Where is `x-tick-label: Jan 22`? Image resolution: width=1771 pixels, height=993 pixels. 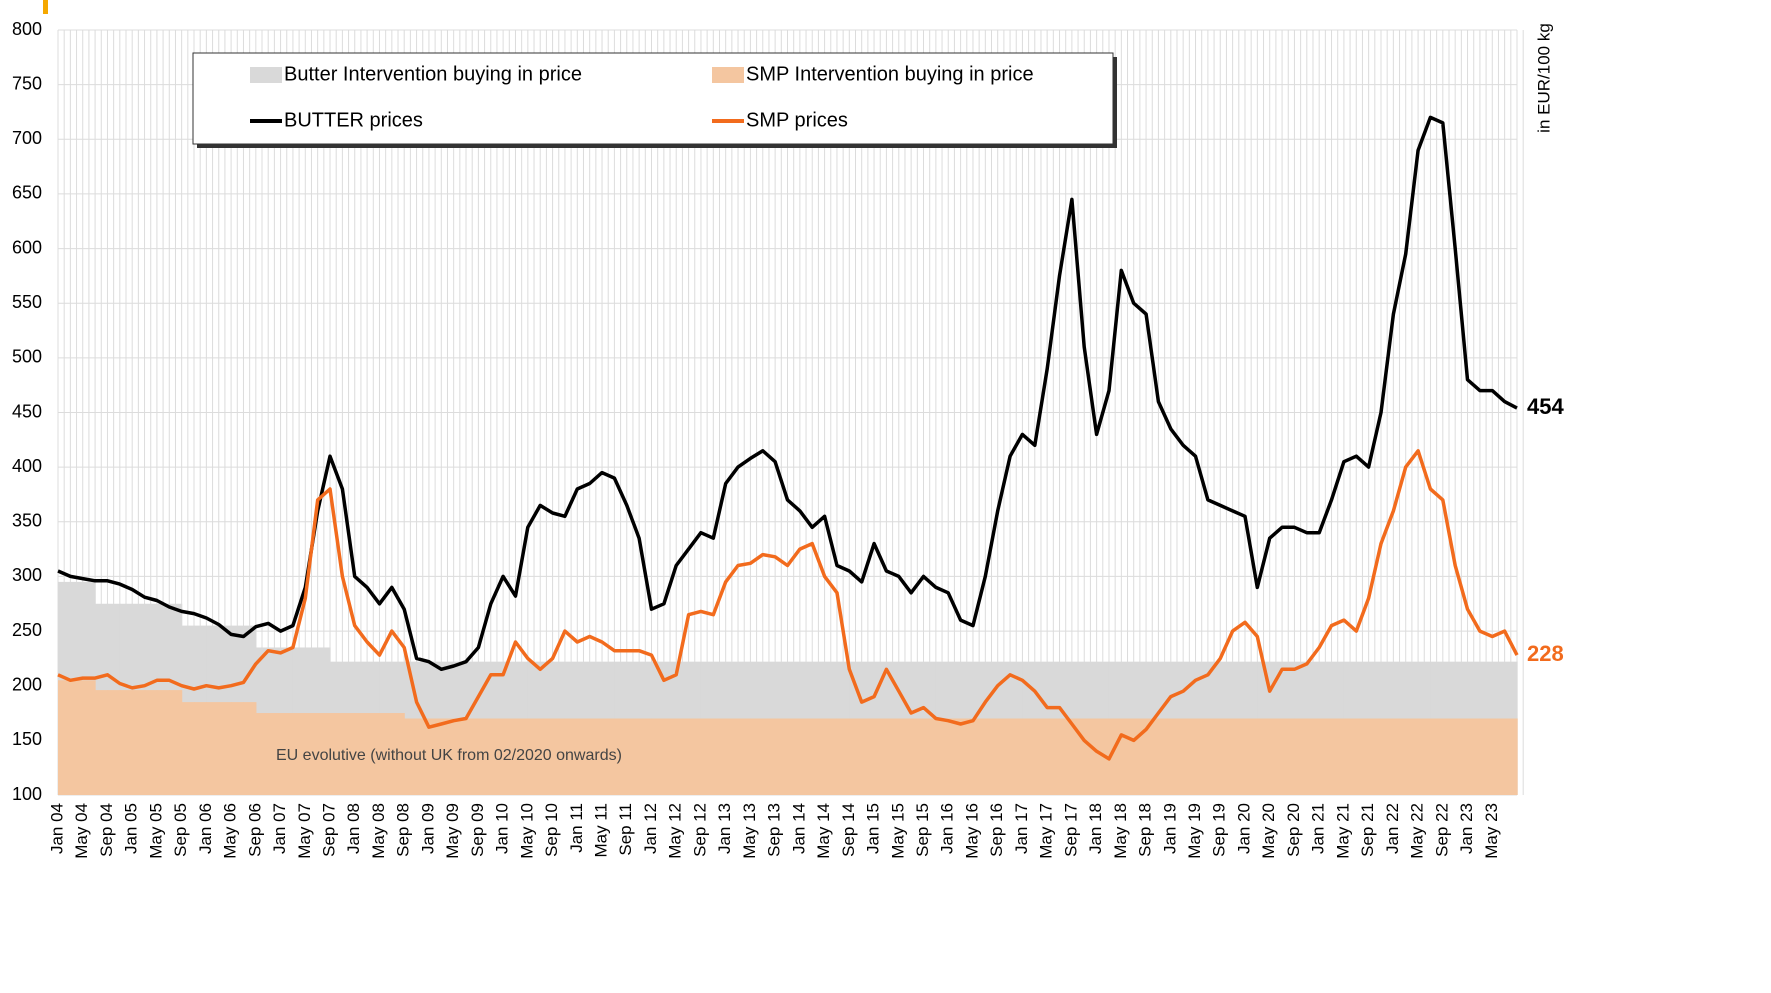
x-tick-label: Jan 22 is located at coordinates (1392, 828).